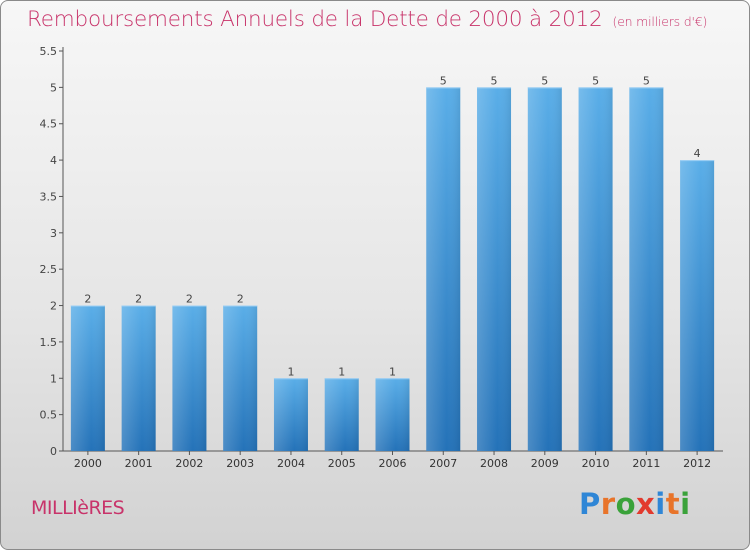 This screenshot has width=750, height=550. Describe the element at coordinates (53, 378) in the screenshot. I see `y-tick-label: 1` at that location.